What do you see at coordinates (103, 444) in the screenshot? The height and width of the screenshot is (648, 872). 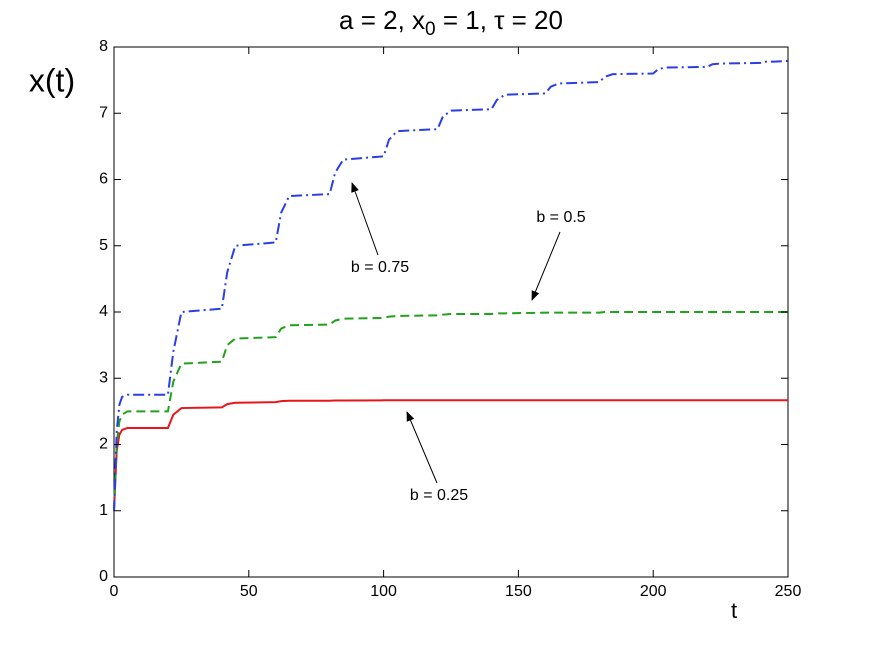 I see `y-tick-label: 2` at bounding box center [103, 444].